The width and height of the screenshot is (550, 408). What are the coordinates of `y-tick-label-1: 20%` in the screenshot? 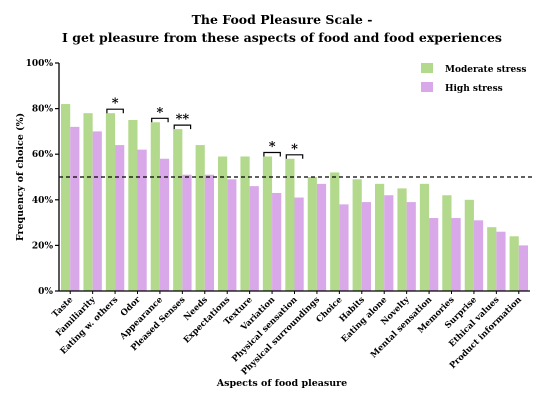 It's located at (43, 246).